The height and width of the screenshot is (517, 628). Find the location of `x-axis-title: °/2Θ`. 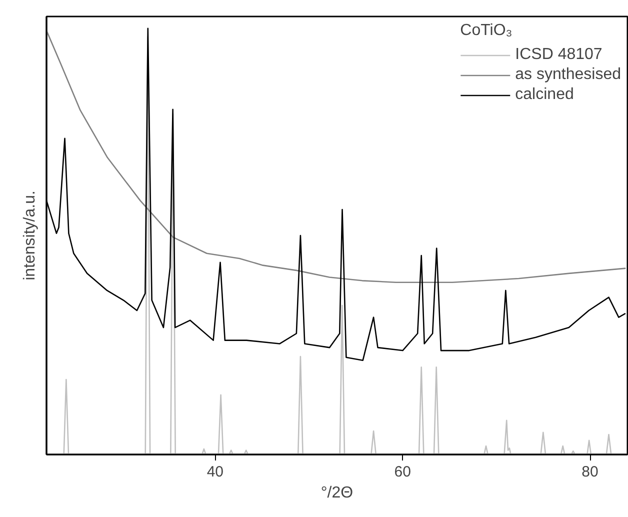

x-axis-title: °/2Θ is located at coordinates (337, 493).